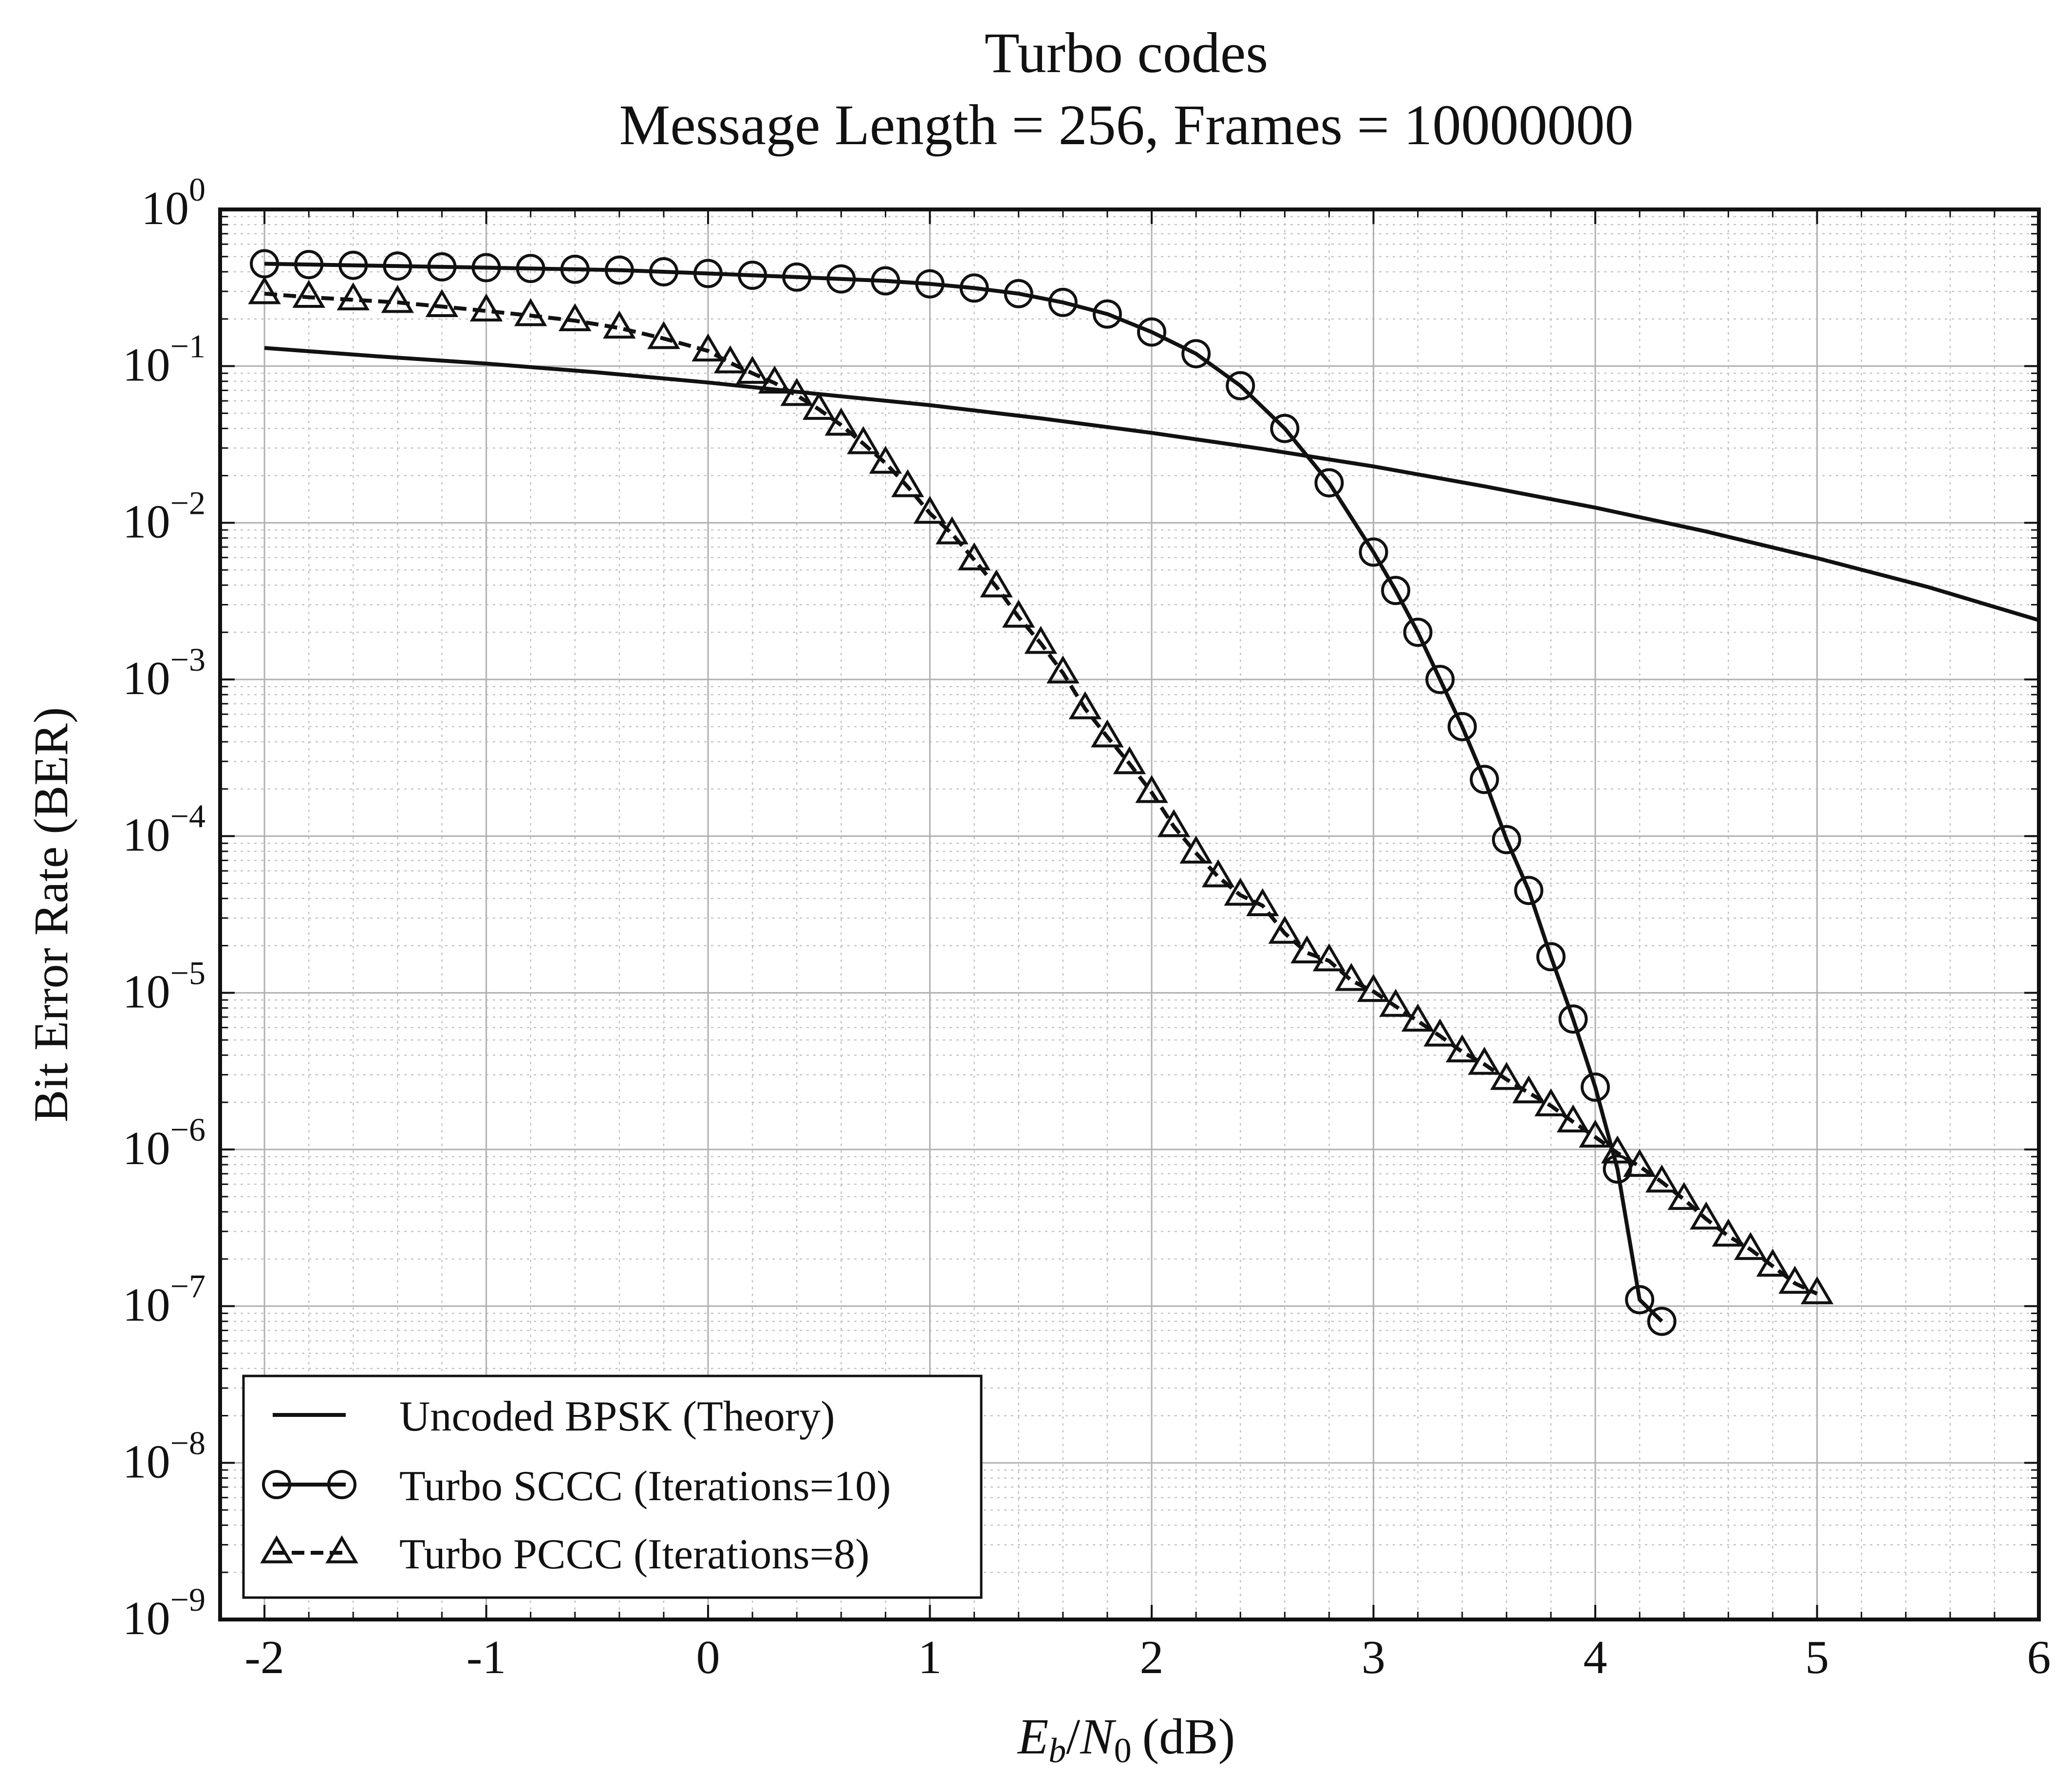  Describe the element at coordinates (187, 816) in the screenshot. I see `y-tick-exponent: −4` at that location.